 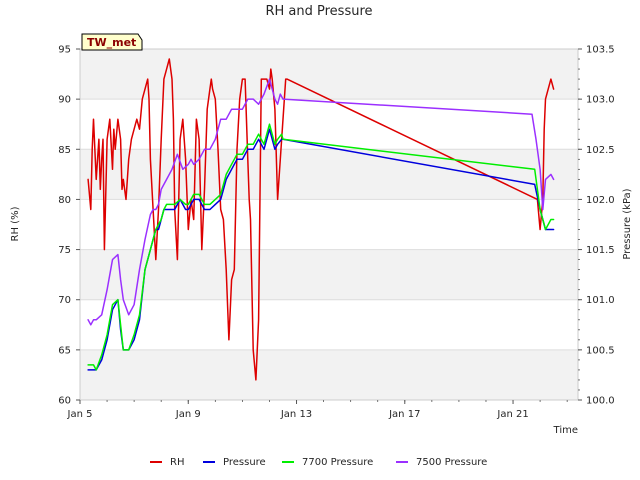 I want to click on site-label: TW_met, so click(x=111, y=42).